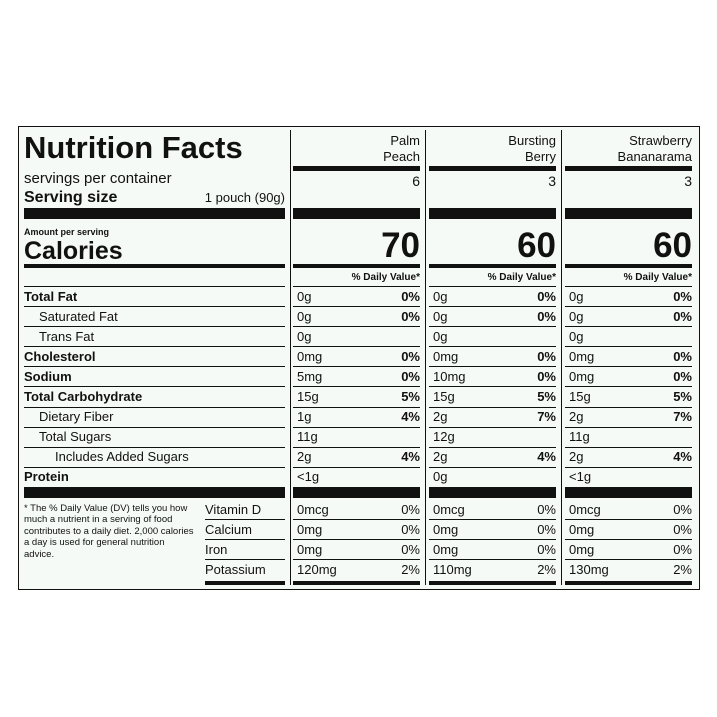 This screenshot has width=717, height=717. Describe the element at coordinates (401, 156) in the screenshot. I see `product-name: Peach` at that location.